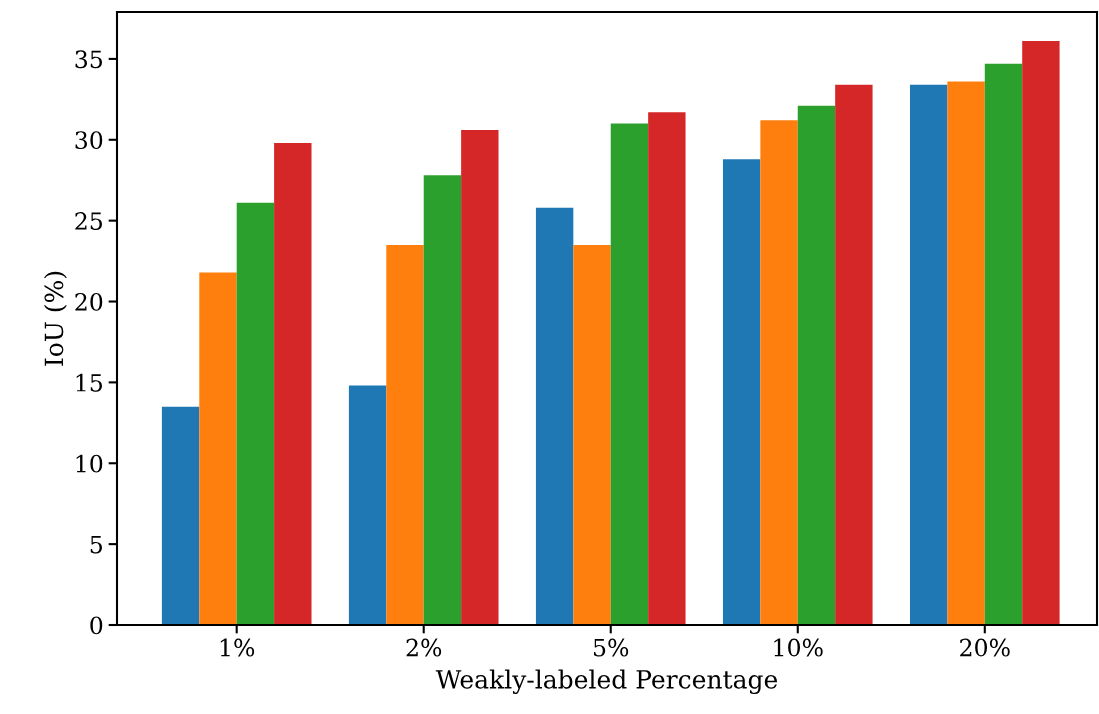 This screenshot has height=714, width=1099. Describe the element at coordinates (606, 681) in the screenshot. I see `x-axis-title: Weakly-labeled Percentage` at that location.